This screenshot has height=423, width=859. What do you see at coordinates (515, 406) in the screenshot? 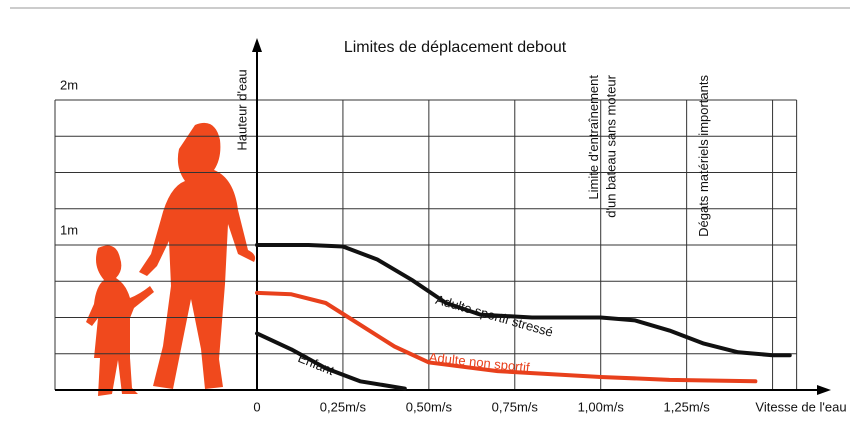
I see `x-tick-label: 0,75m/s` at bounding box center [515, 406].